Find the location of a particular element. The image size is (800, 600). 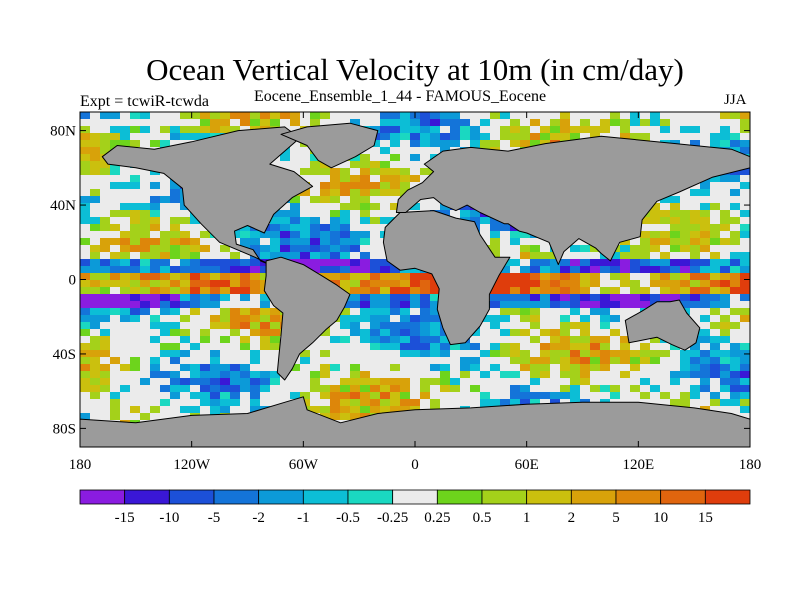

colorbar-label: 2 is located at coordinates (572, 518).